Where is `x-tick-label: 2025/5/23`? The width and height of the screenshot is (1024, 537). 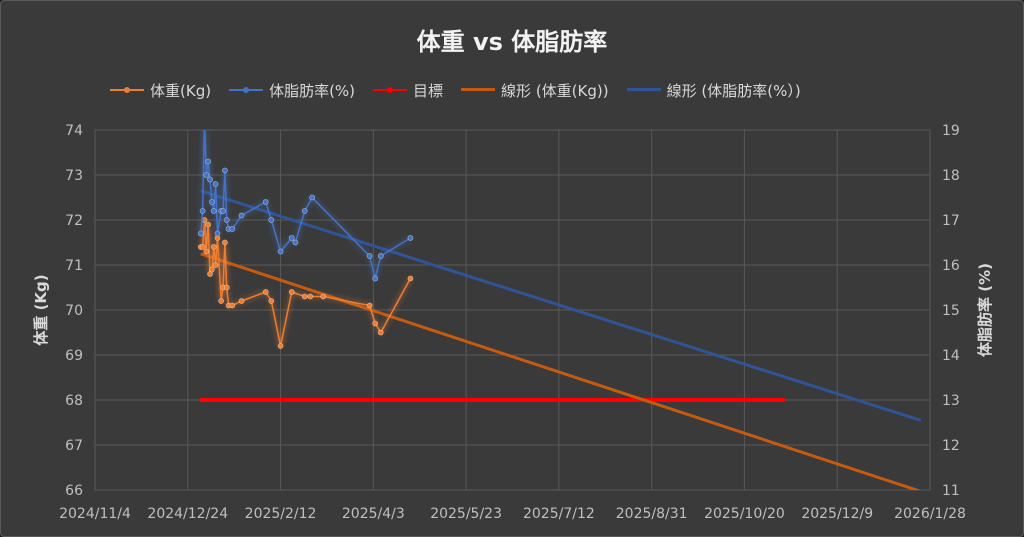
x-tick-label: 2025/5/23 is located at coordinates (466, 514).